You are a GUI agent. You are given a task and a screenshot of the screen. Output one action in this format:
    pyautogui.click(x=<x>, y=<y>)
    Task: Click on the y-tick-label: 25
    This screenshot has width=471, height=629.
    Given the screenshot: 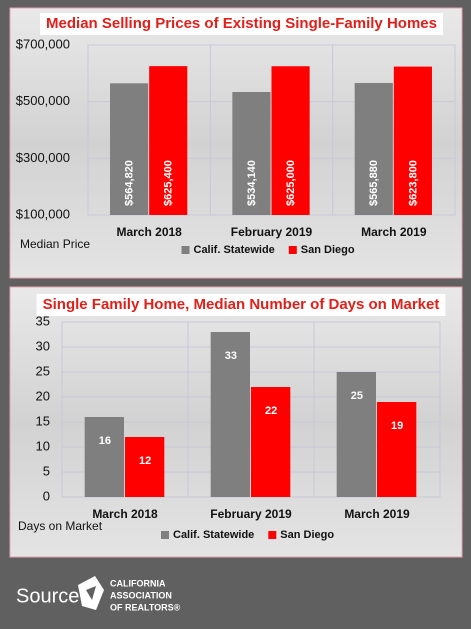 What is the action you would take?
    pyautogui.click(x=43, y=370)
    